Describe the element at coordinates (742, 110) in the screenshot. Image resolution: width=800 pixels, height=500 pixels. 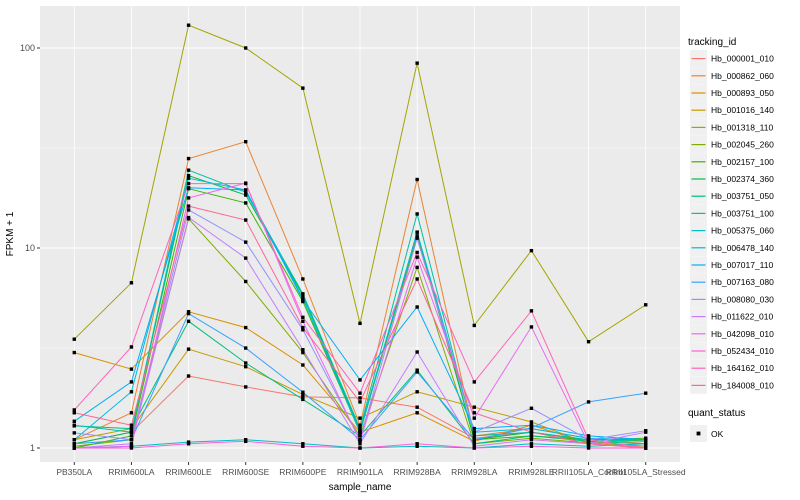
I see `legend-item-label: Hb_001016_140` at that location.